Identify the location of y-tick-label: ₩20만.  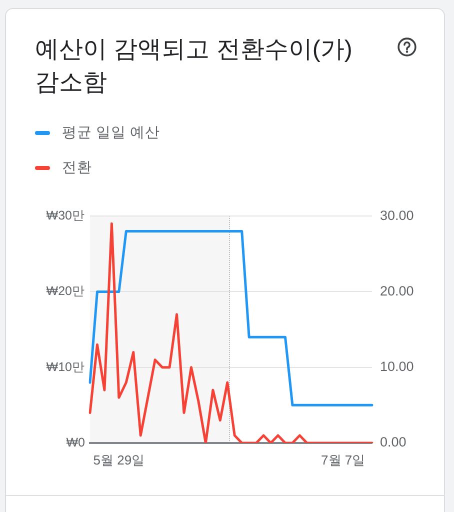
(65, 291).